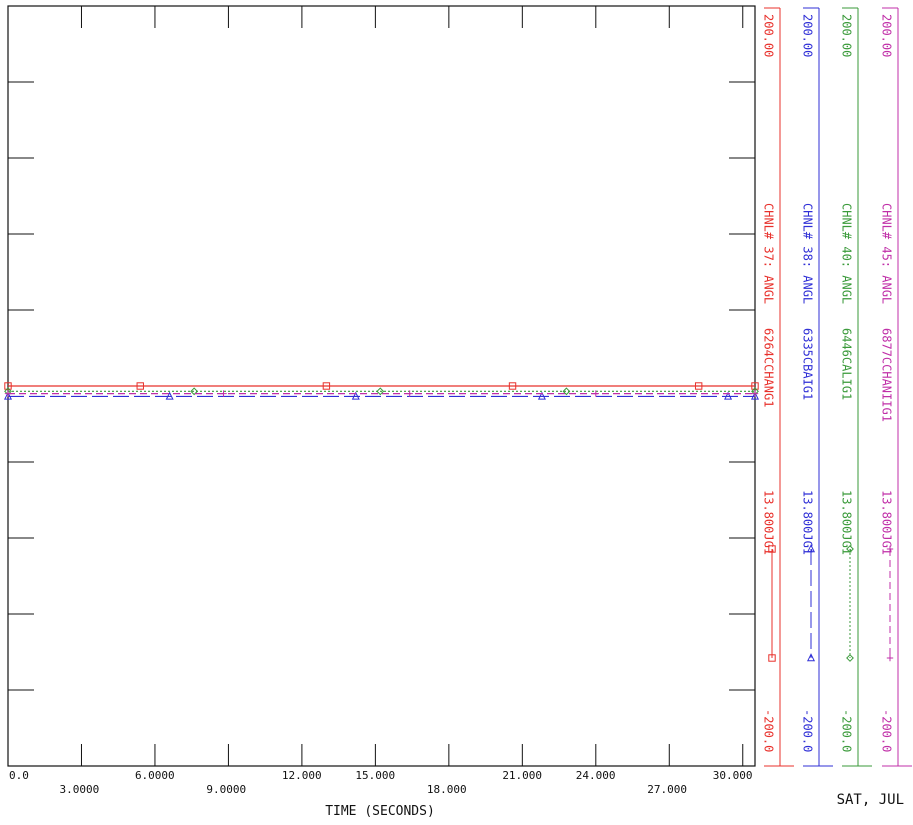 This screenshot has height=825, width=913. Describe the element at coordinates (522, 775) in the screenshot. I see `x-tick-label: 21.000` at that location.